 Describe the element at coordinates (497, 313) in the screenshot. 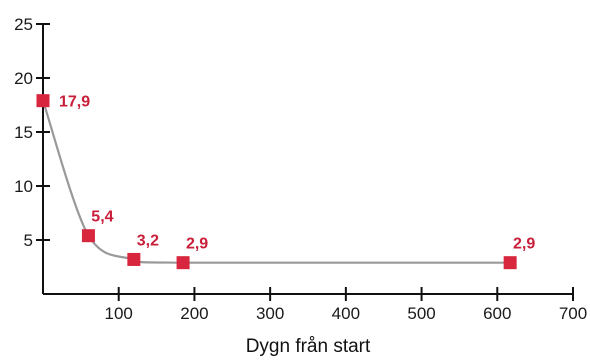

I see `x-tick-label-600: 600` at that location.